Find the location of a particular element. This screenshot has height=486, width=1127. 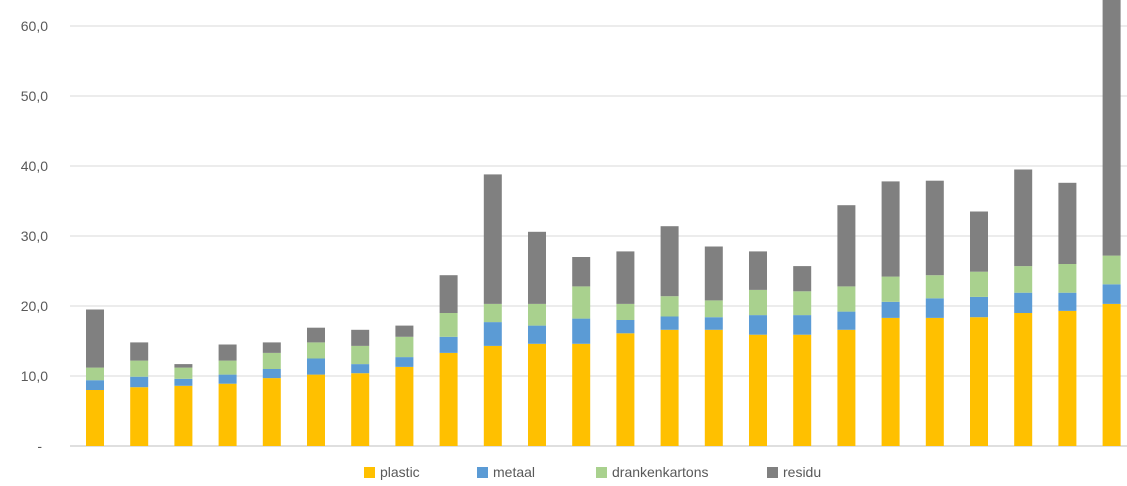

y-tick-label: 30,0 is located at coordinates (34, 236).